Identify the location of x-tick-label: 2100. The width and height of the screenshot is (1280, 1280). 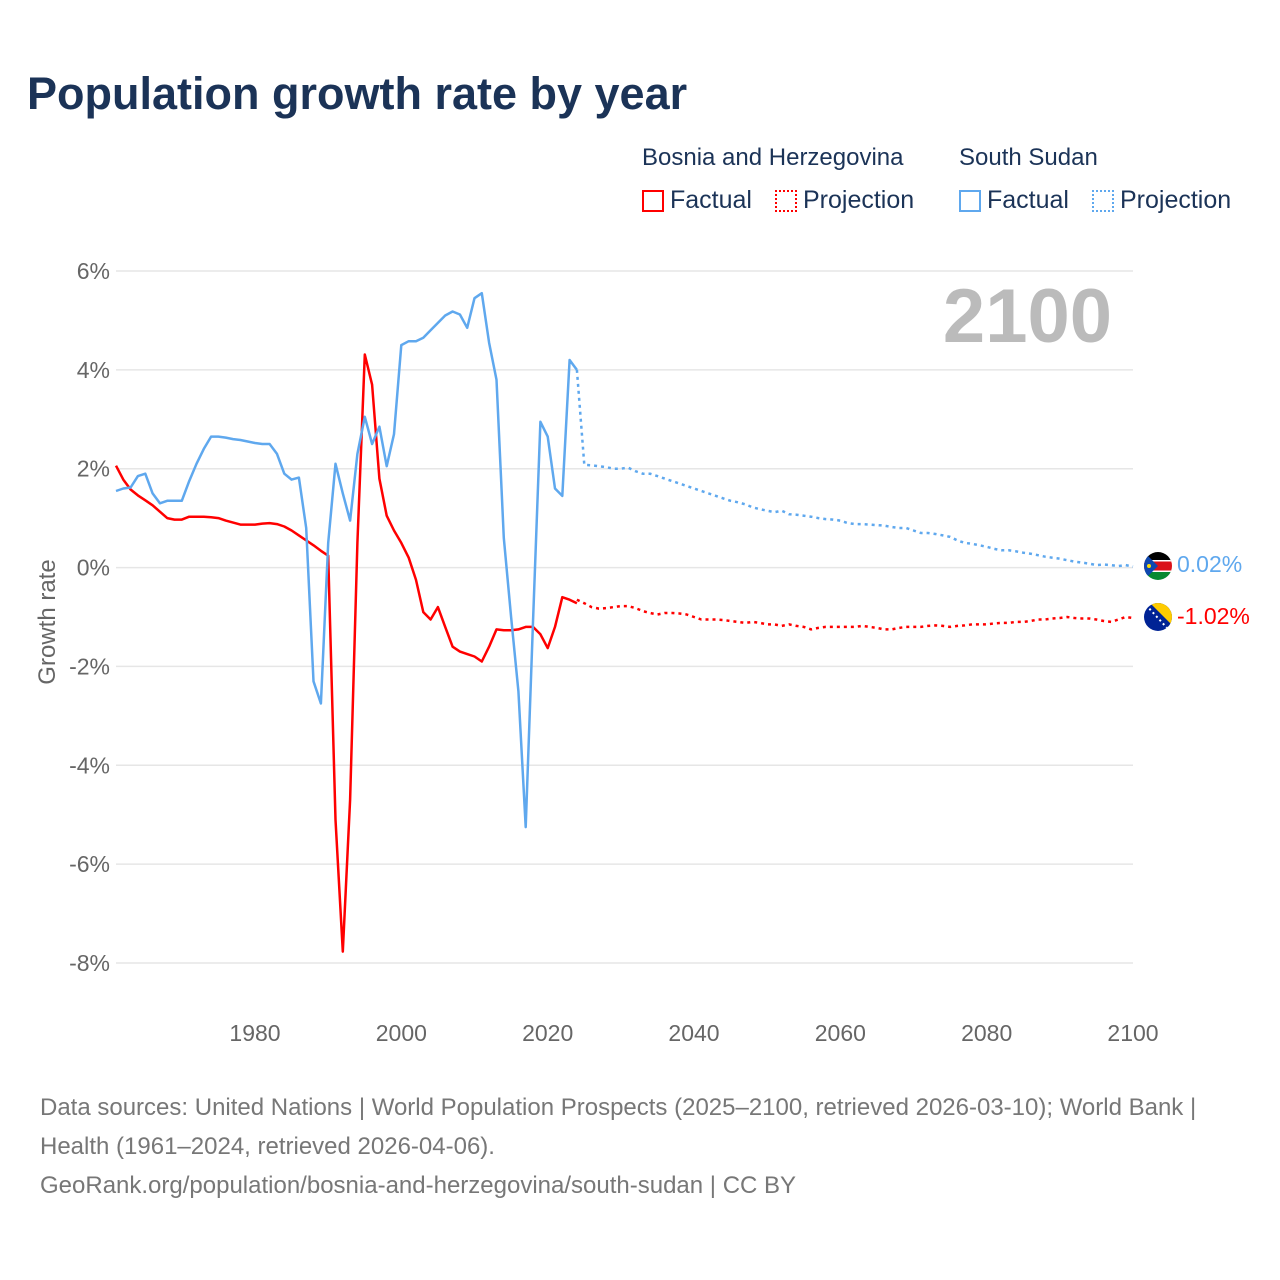
(1132, 1033).